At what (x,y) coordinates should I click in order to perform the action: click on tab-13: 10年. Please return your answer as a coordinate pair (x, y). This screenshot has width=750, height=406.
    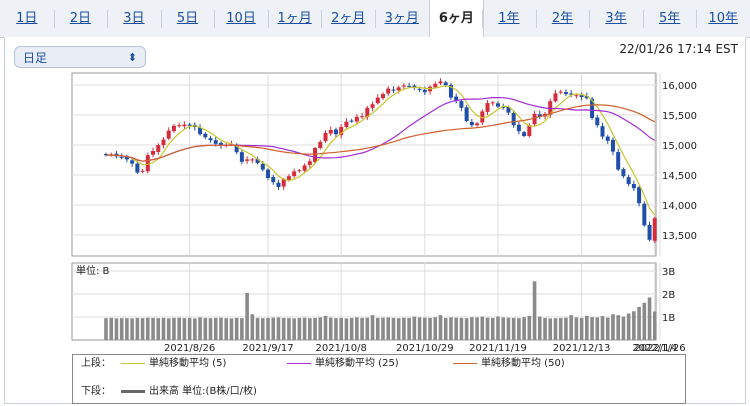
    Looking at the image, I should click on (723, 18).